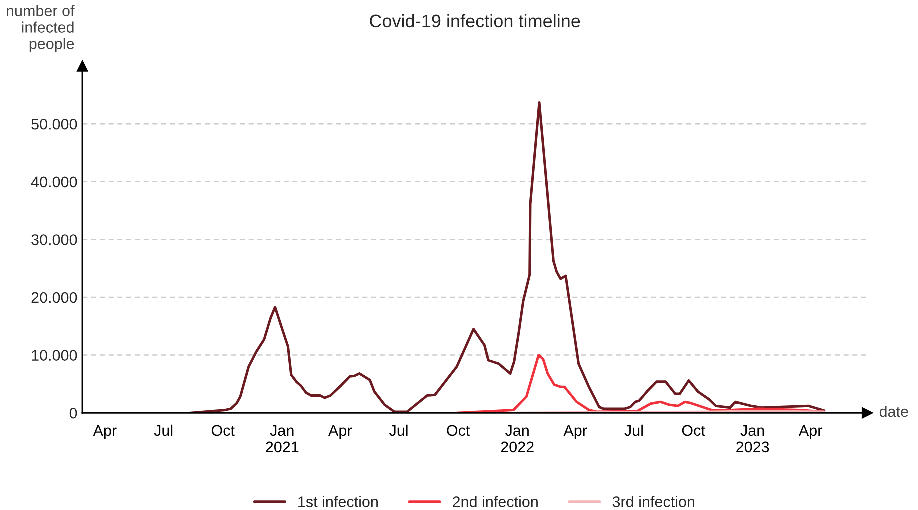 The height and width of the screenshot is (510, 918). I want to click on y-tick-label: 10.000, so click(55, 355).